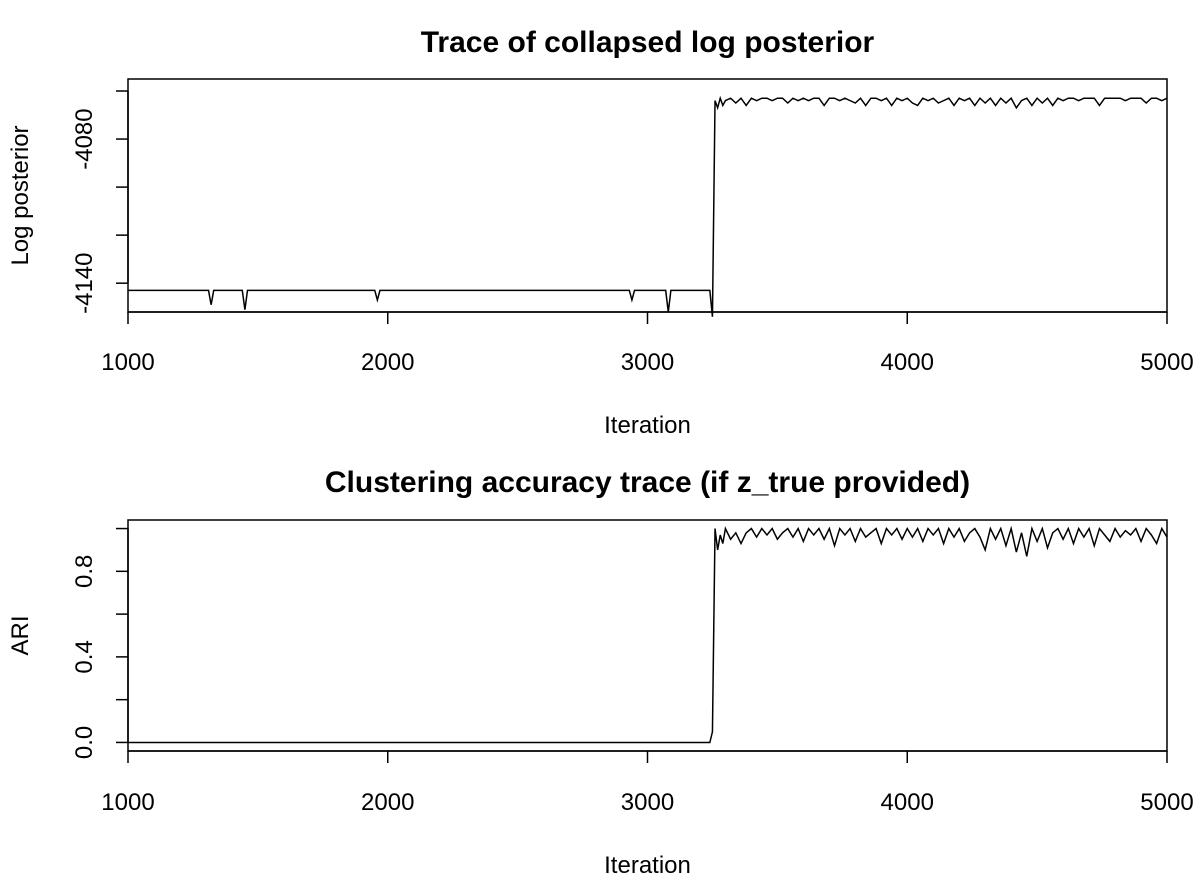 This screenshot has height=880, width=1200. What do you see at coordinates (84, 571) in the screenshot?
I see `y-tick-label: 0.8` at bounding box center [84, 571].